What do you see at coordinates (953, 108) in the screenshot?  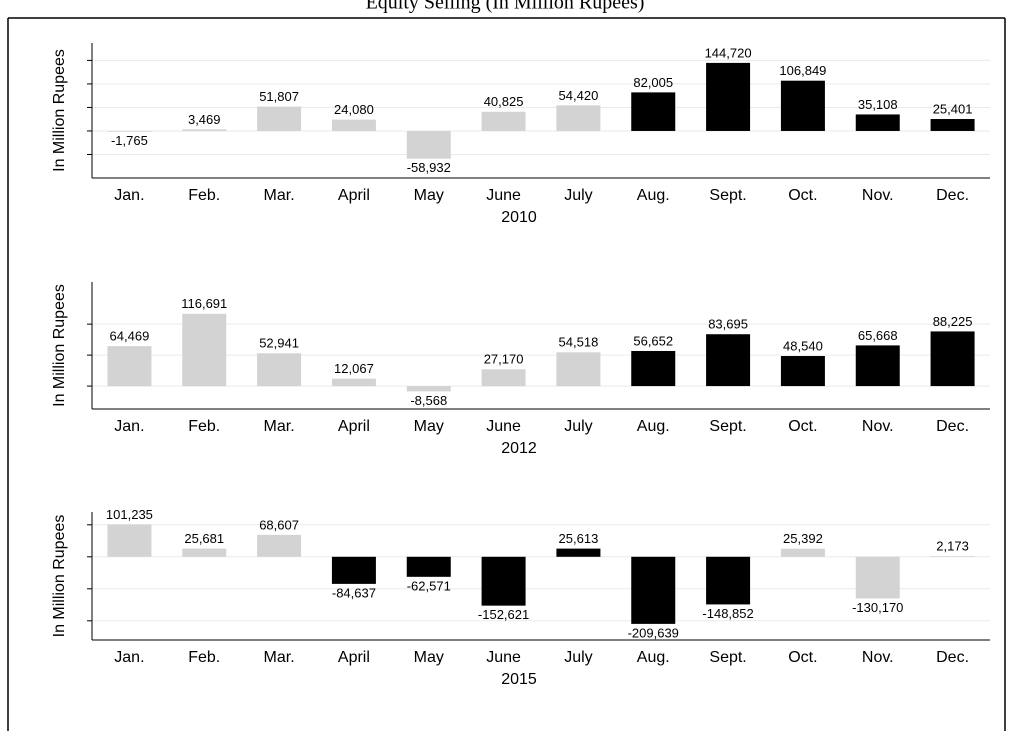 I see `data-label: 25,401` at bounding box center [953, 108].